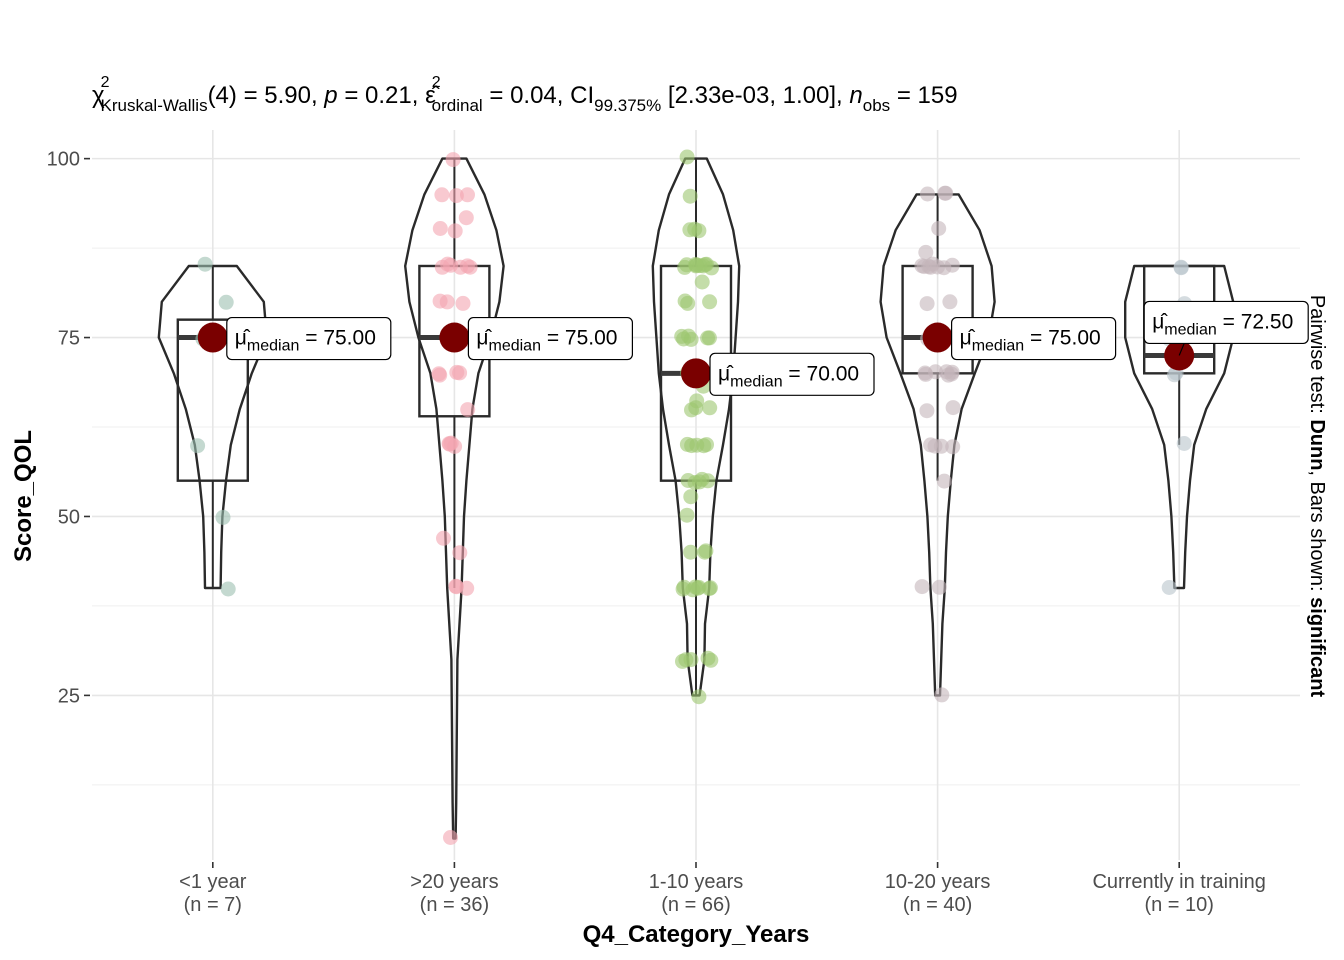  I want to click on x-tick-label: >20 years, so click(454, 882).